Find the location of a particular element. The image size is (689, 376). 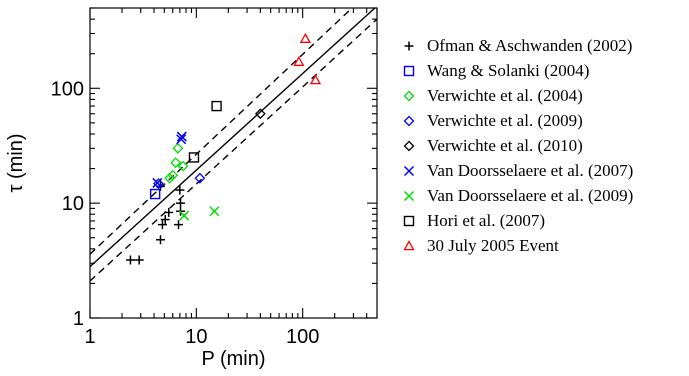

x-tick-label: 100 is located at coordinates (302, 337).